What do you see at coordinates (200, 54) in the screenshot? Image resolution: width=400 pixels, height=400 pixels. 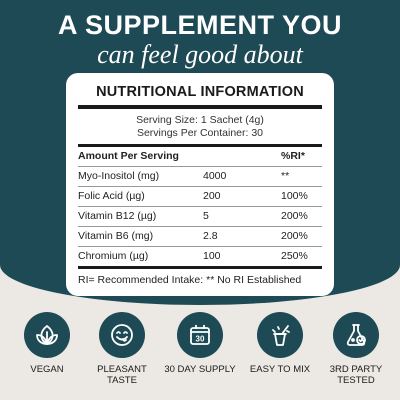 I see `subhead: can feel good about` at bounding box center [200, 54].